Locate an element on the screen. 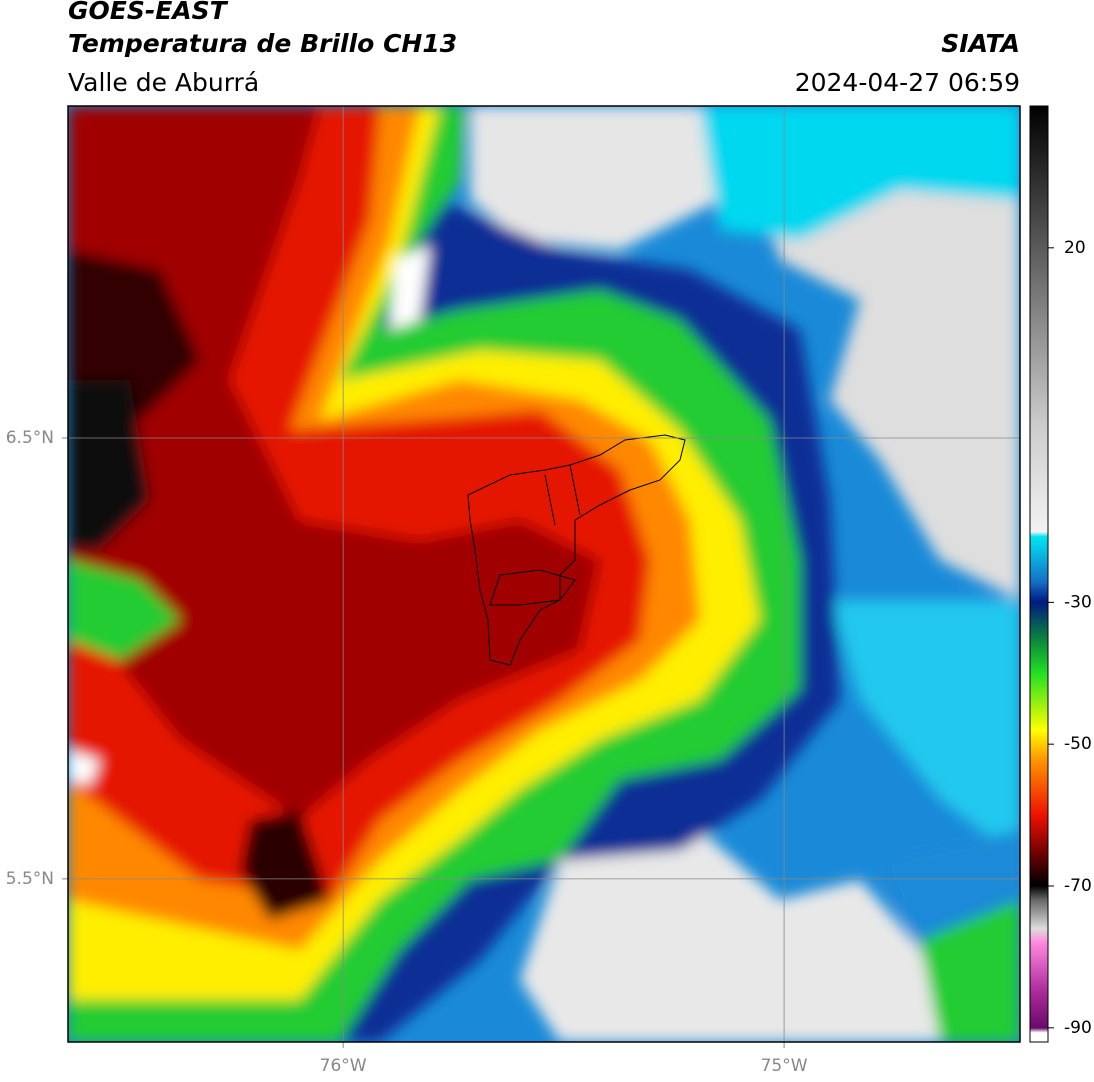 This screenshot has height=1082, width=1094. y-tick-label: 5.5°N is located at coordinates (30, 879).